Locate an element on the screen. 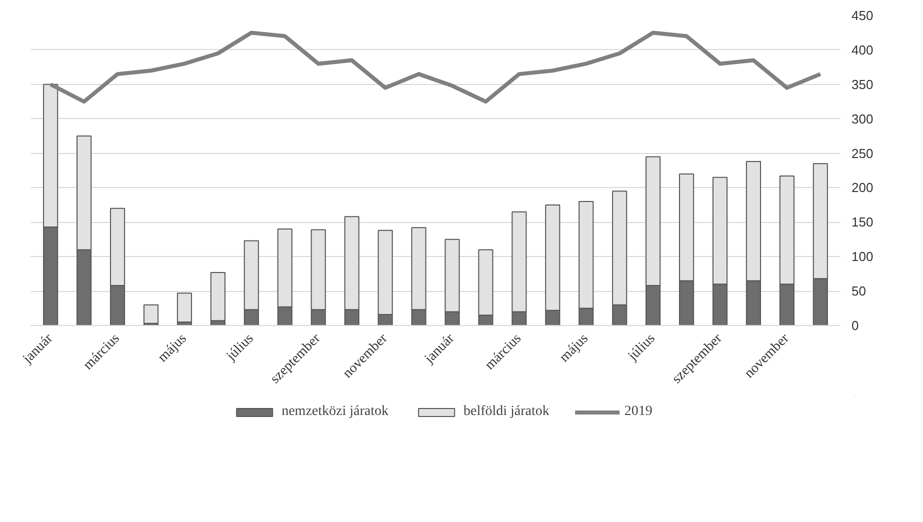 Image resolution: width=923 pixels, height=522 pixels. y-tick-label: 450 is located at coordinates (863, 15).